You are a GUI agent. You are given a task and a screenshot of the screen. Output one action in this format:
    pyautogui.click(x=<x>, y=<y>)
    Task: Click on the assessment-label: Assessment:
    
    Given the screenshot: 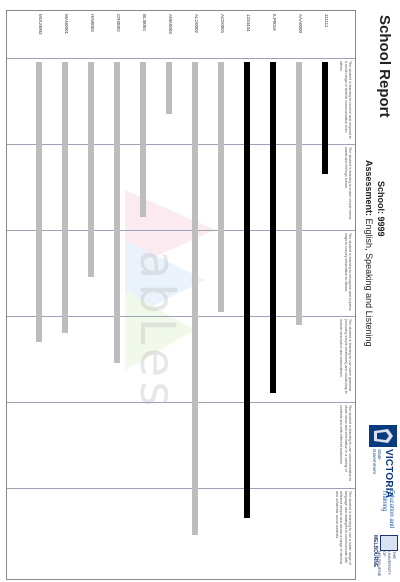 What is the action you would take?
    pyautogui.click(x=369, y=188)
    